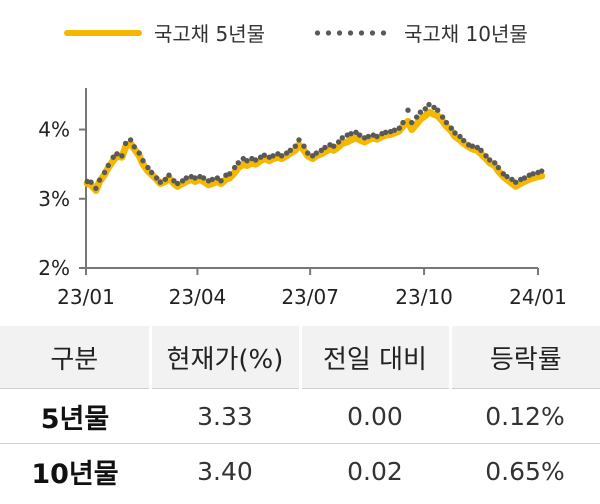 The image size is (600, 504). What do you see at coordinates (375, 416) in the screenshot?
I see `change-cell: 0.00` at bounding box center [375, 416].